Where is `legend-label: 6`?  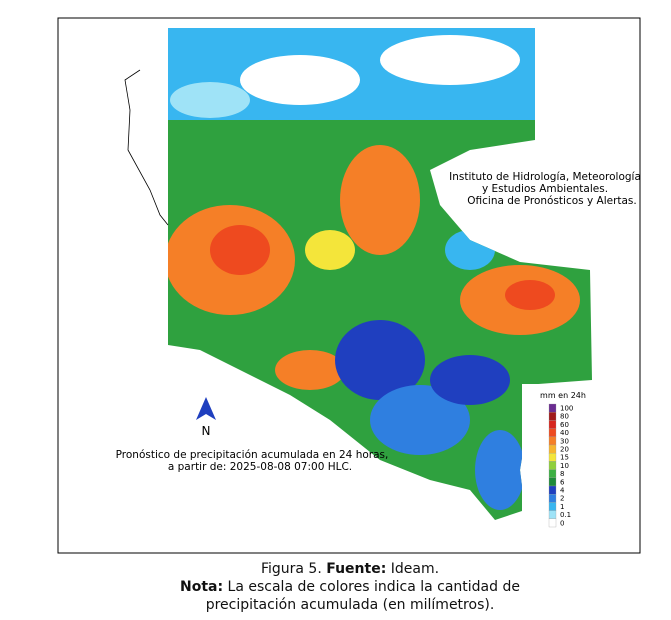
legend-label: 6 is located at coordinates (562, 482).